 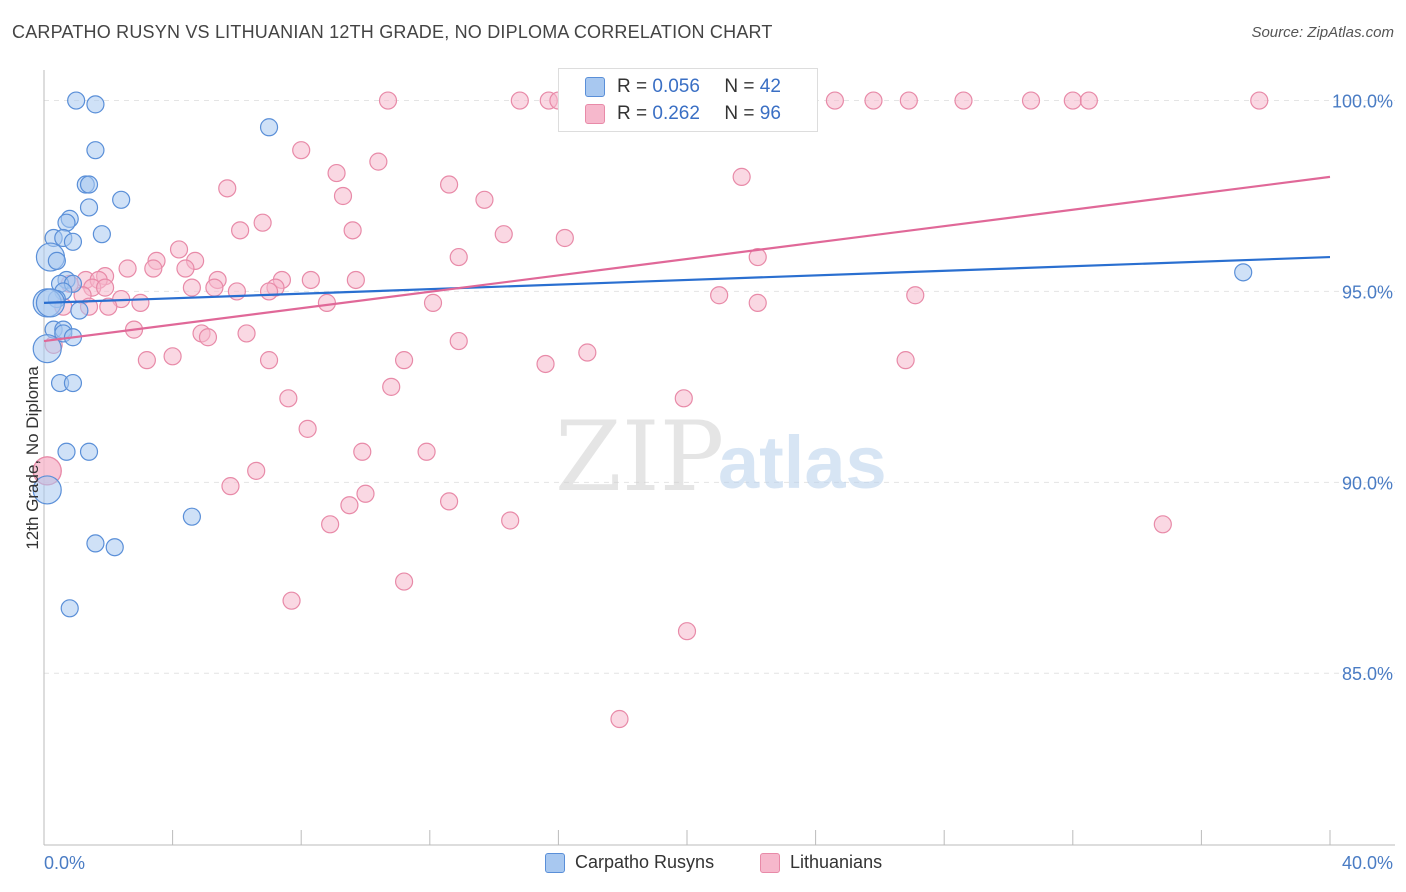 What do you see at coordinates (676, 86) in the screenshot?
I see `legend-r-value: 0.056` at bounding box center [676, 86].